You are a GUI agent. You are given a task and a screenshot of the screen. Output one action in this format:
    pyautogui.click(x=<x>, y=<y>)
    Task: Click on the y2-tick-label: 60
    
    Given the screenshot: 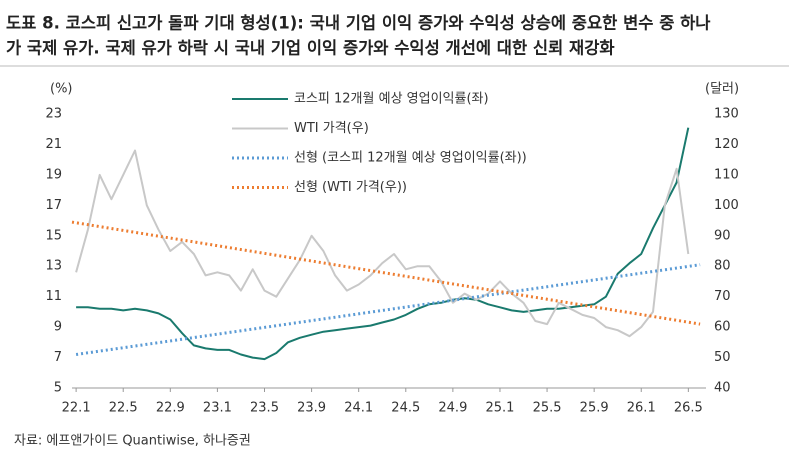 What is the action you would take?
    pyautogui.click(x=722, y=327)
    